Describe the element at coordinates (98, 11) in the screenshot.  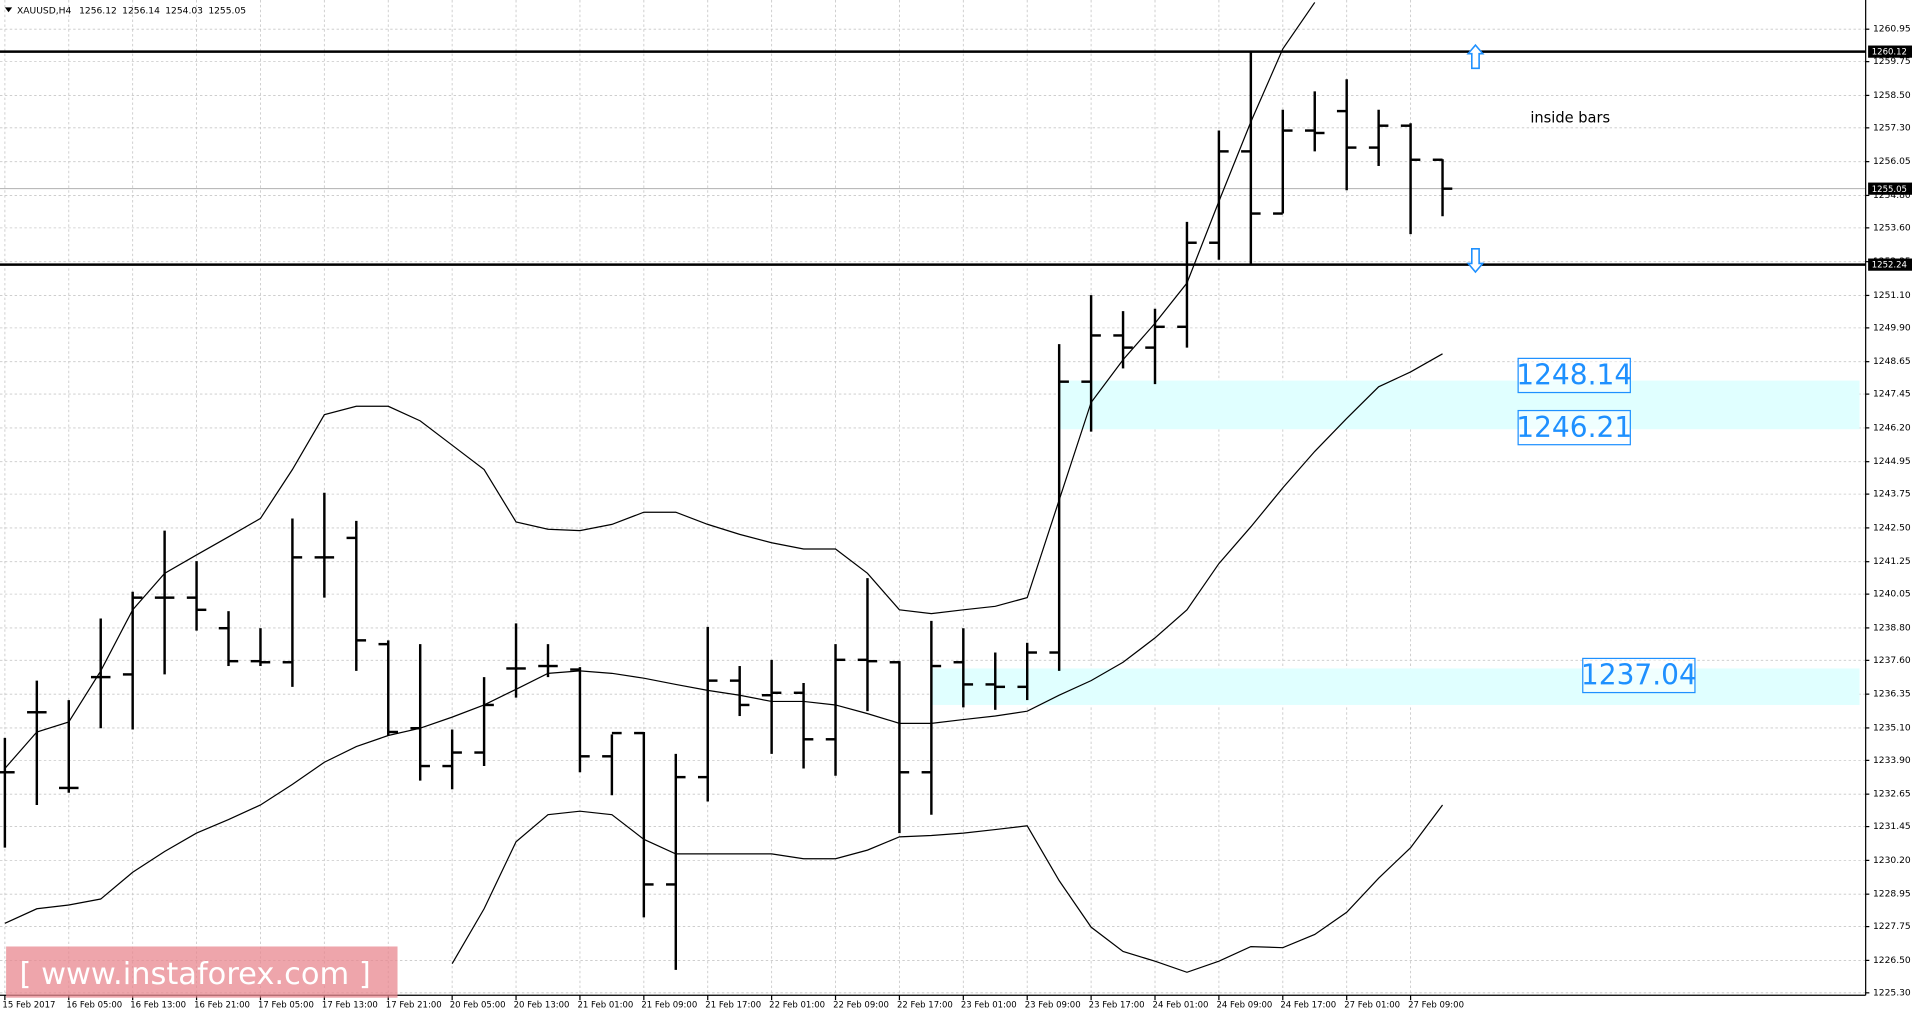
I see `header-open: 1256.12` at that location.